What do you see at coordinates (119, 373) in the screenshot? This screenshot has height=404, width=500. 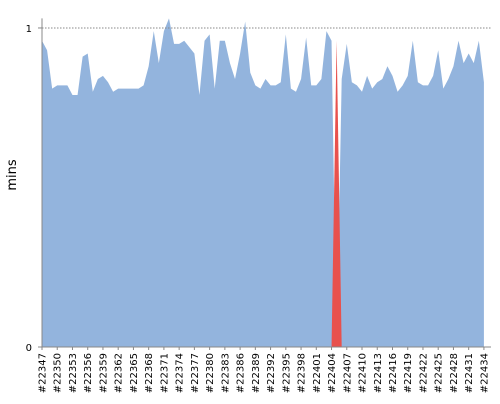 I see `x-tick-label: #22362` at bounding box center [119, 373].